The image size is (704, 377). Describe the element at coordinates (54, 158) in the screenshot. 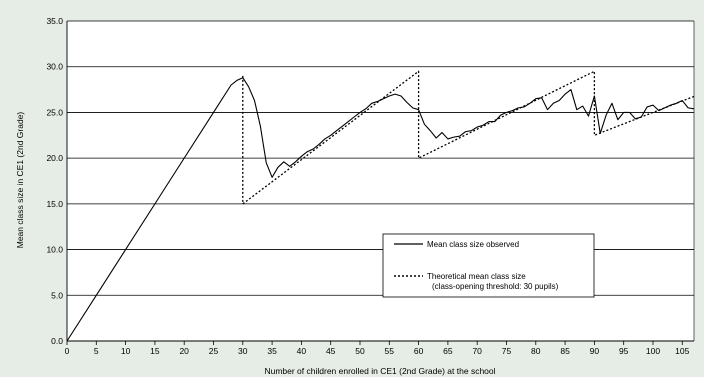

I see `y-tick-label: 20.0` at that location.